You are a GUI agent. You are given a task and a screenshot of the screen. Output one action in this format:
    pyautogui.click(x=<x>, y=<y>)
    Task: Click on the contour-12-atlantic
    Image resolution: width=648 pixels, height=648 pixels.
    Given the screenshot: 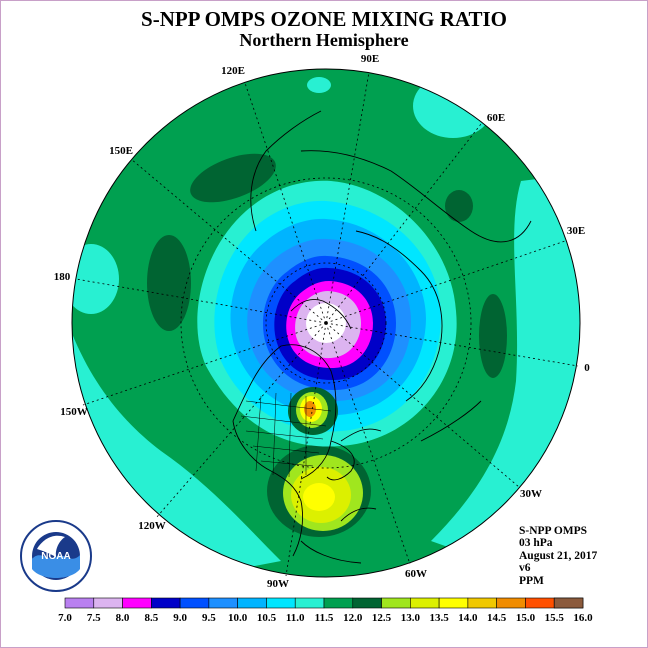 What is the action you would take?
    pyautogui.click(x=493, y=336)
    